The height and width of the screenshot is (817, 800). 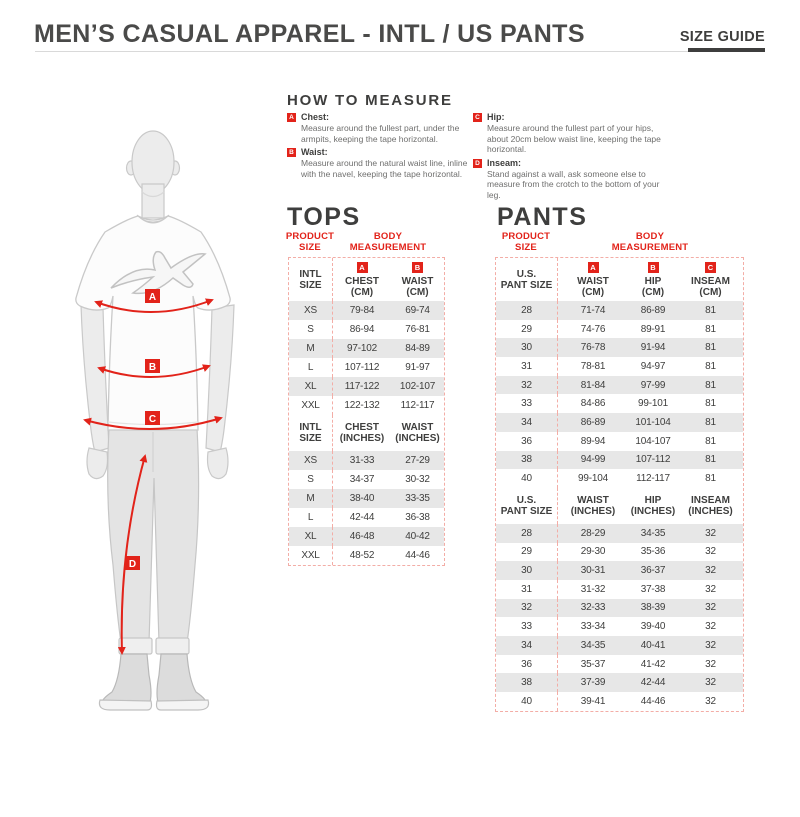 I want to click on tops-body-measurement-group-label: BODY MEASUREMENT, so click(x=388, y=242).